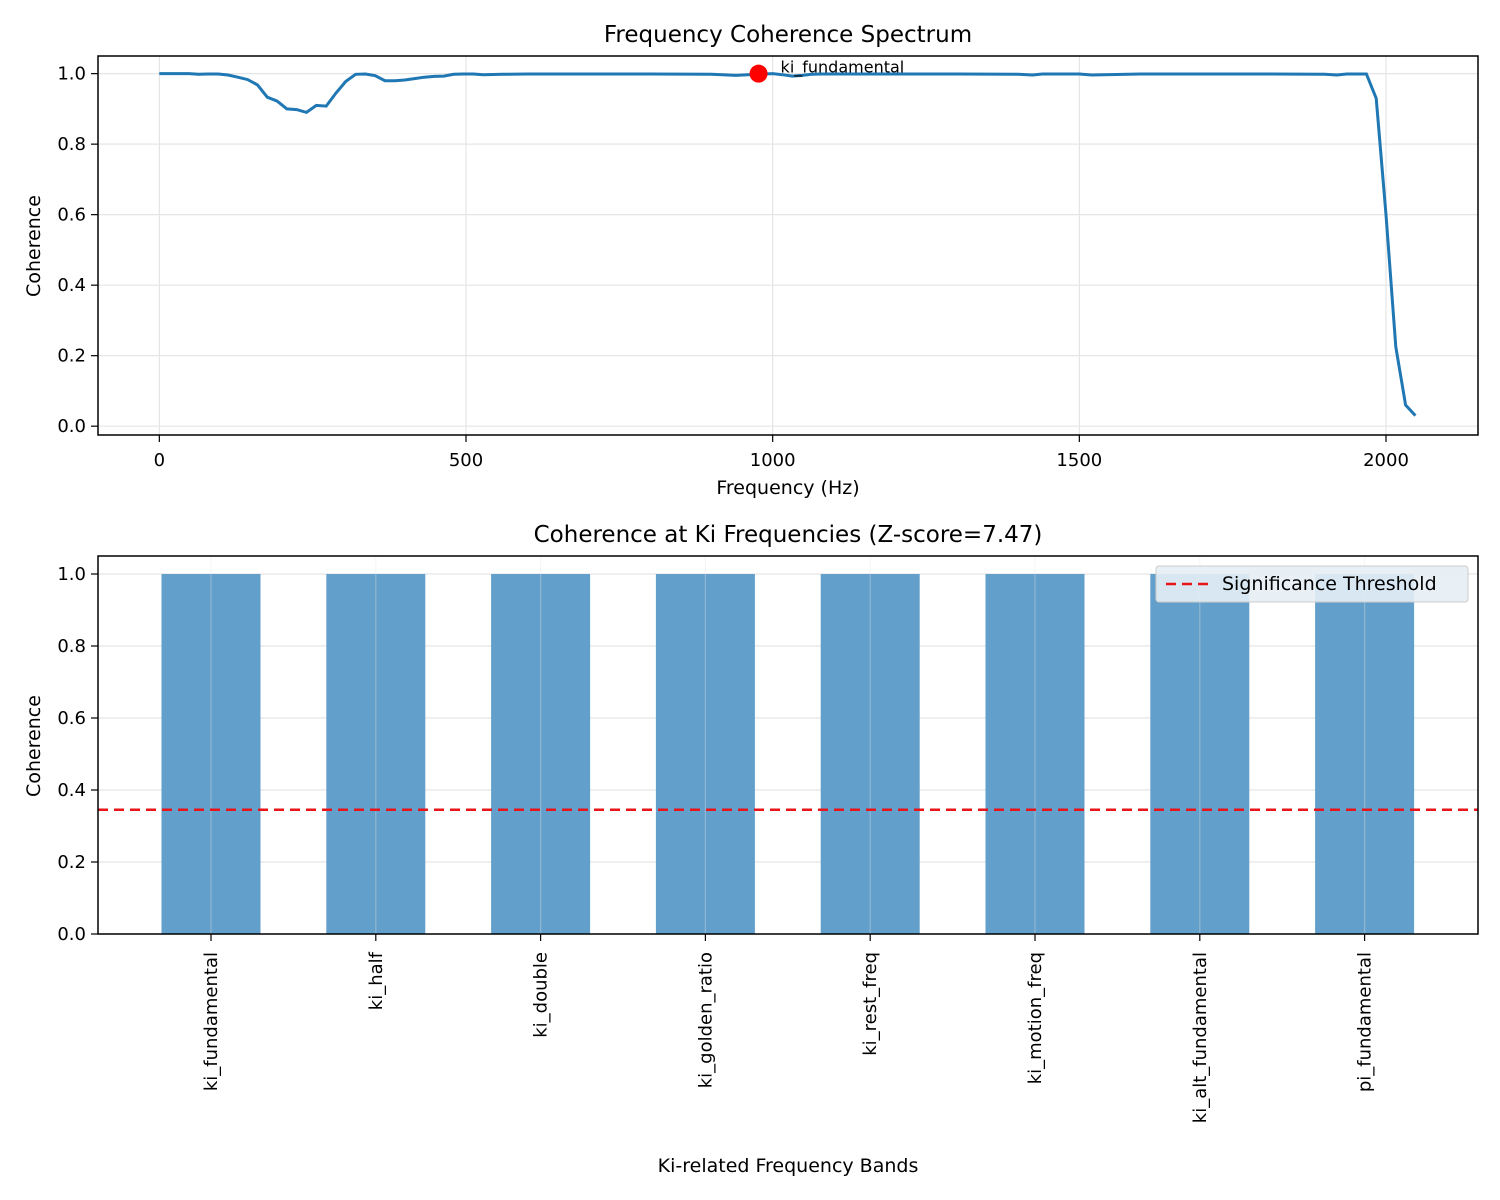 This screenshot has width=1500, height=1200. What do you see at coordinates (71, 74) in the screenshot?
I see `spectrum-y-tick-label: 1.0` at bounding box center [71, 74].